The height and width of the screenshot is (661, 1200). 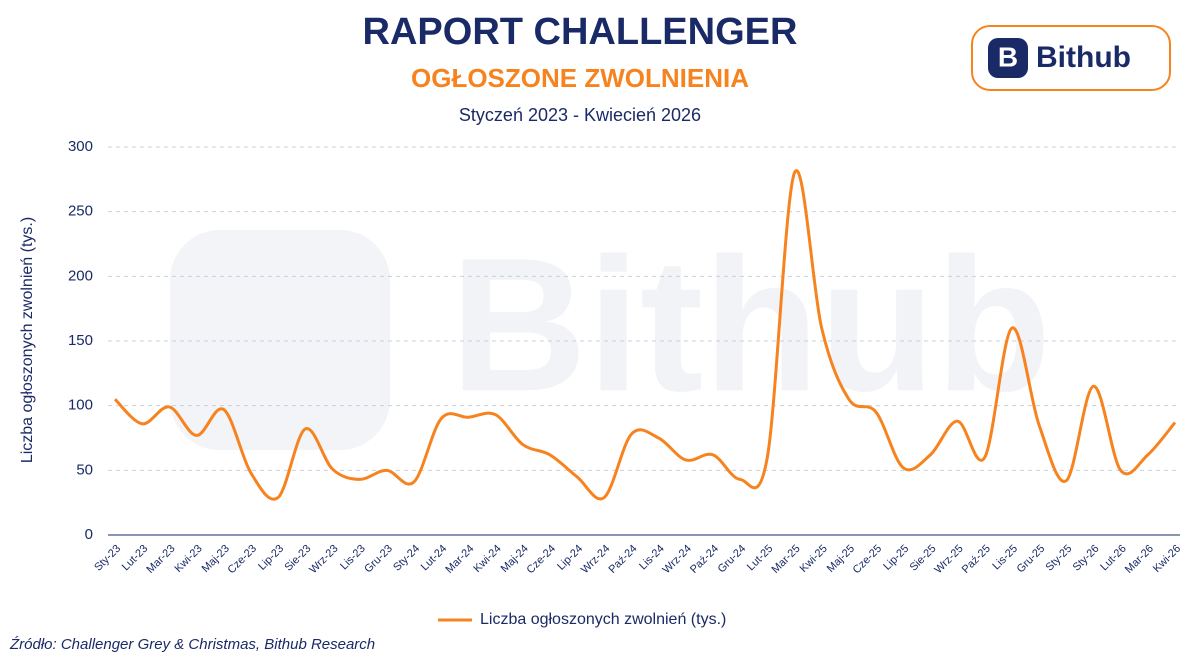 What do you see at coordinates (107, 558) in the screenshot?
I see `x-tick-label: Sty-23` at bounding box center [107, 558].